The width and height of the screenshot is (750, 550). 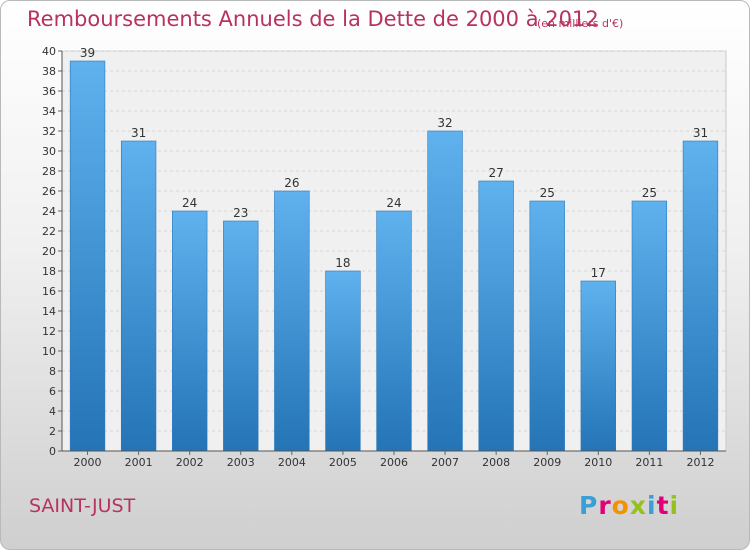 What do you see at coordinates (49, 211) in the screenshot?
I see `y-tick-label: 24` at bounding box center [49, 211].